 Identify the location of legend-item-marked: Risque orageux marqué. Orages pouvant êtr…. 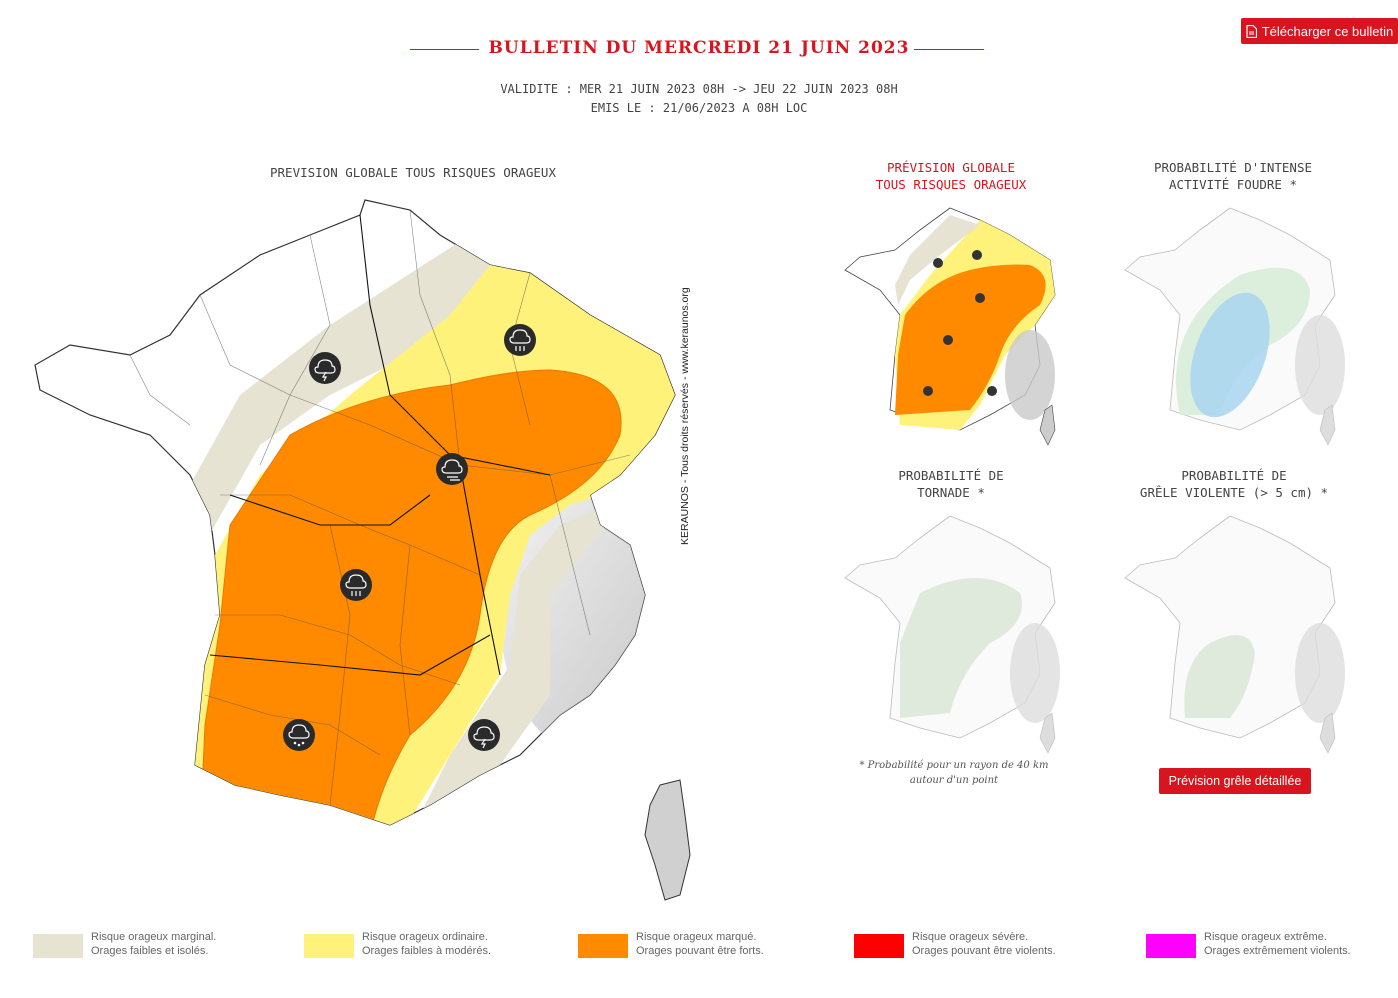
(671, 944).